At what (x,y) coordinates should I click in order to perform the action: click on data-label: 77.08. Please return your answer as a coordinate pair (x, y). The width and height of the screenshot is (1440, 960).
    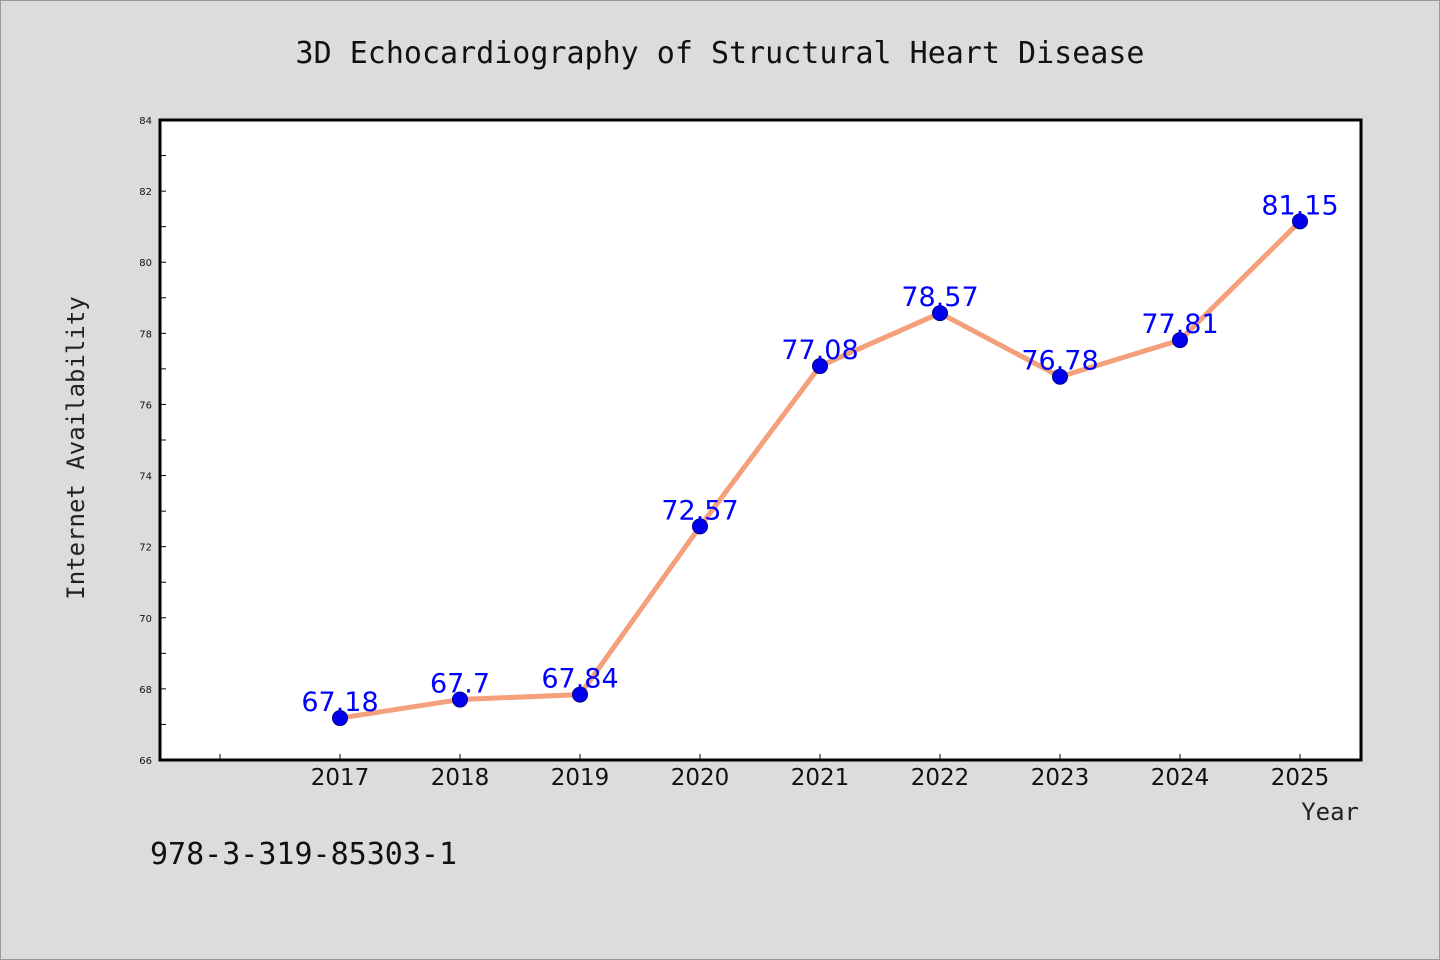
    Looking at the image, I should click on (819, 350).